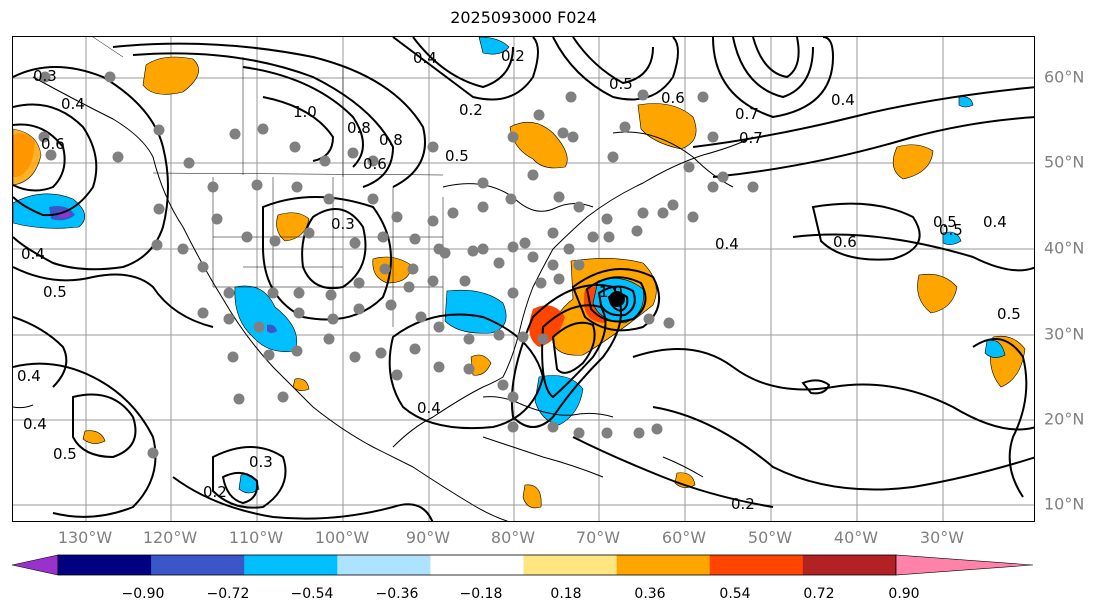 This screenshot has width=1105, height=615. Describe the element at coordinates (397, 594) in the screenshot. I see `colorbar-tick-label: −0.36` at that location.